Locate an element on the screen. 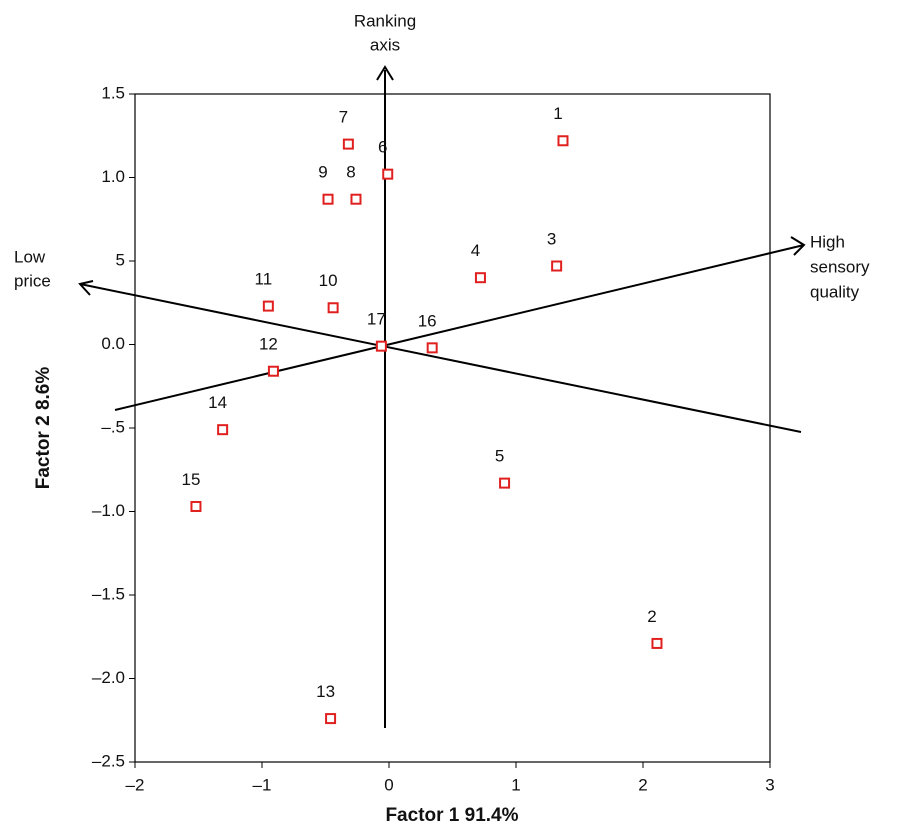 This screenshot has height=840, width=901. y-tick-label: 0.0 is located at coordinates (113, 343).